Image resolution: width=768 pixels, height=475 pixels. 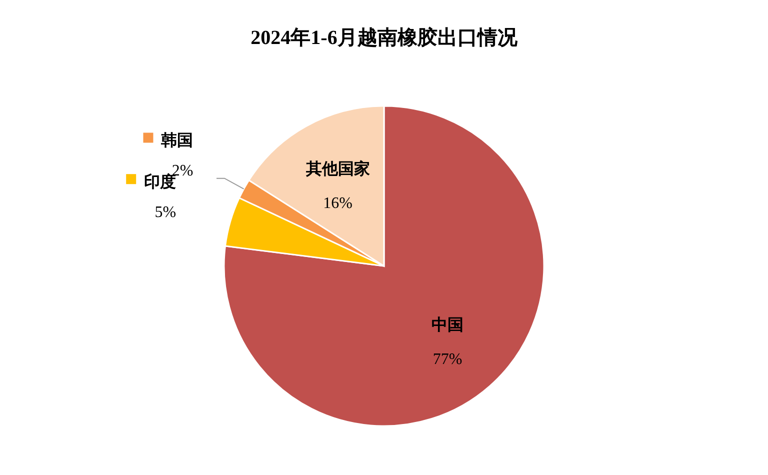 I want to click on chart-title: 2024年1-6月越南橡胶出口情况, so click(x=384, y=37).